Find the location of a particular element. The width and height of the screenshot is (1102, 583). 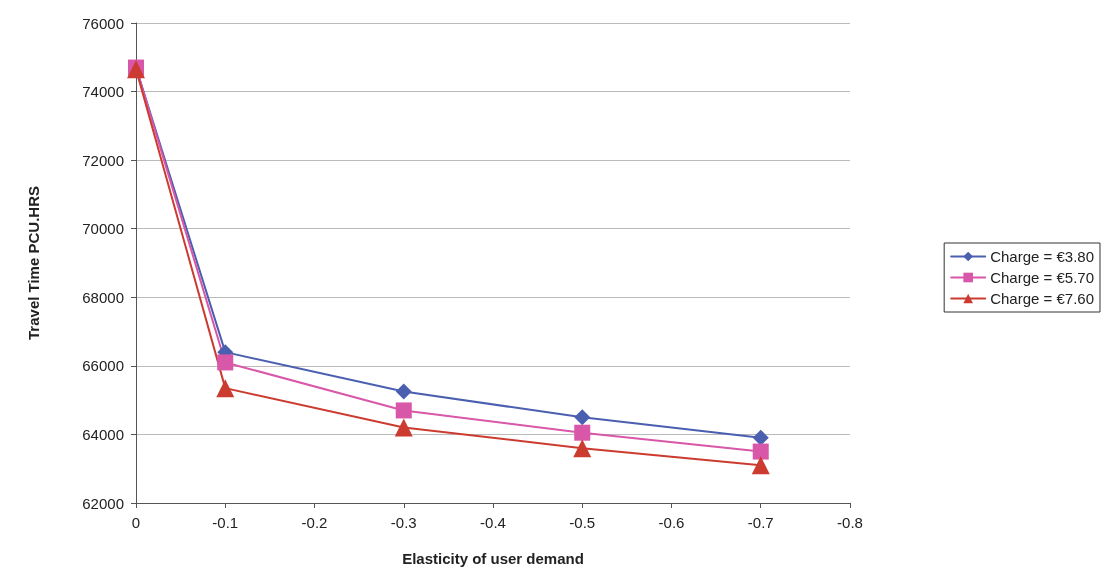

x-tick-label: -0.6 is located at coordinates (671, 522).